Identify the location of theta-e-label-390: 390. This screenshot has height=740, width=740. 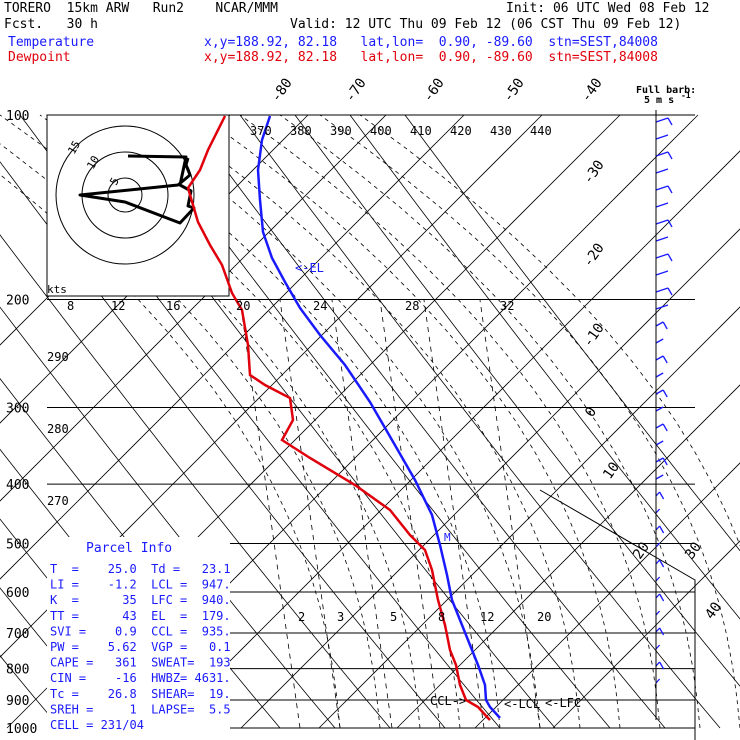
(341, 131).